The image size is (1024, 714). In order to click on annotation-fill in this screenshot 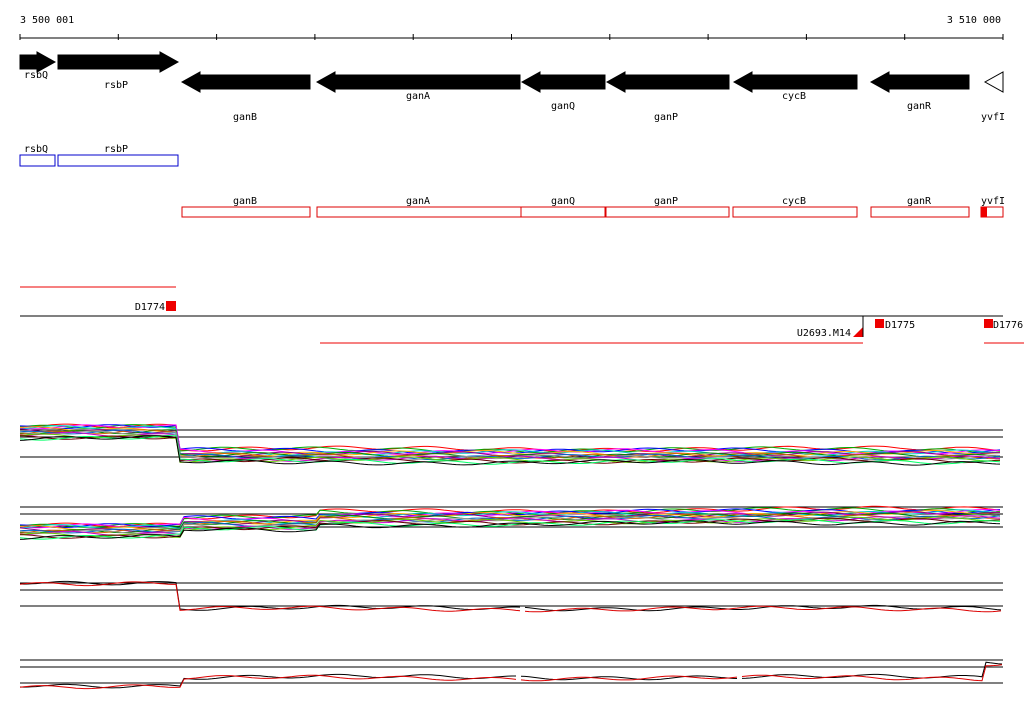, I will do `click(984, 212)`.